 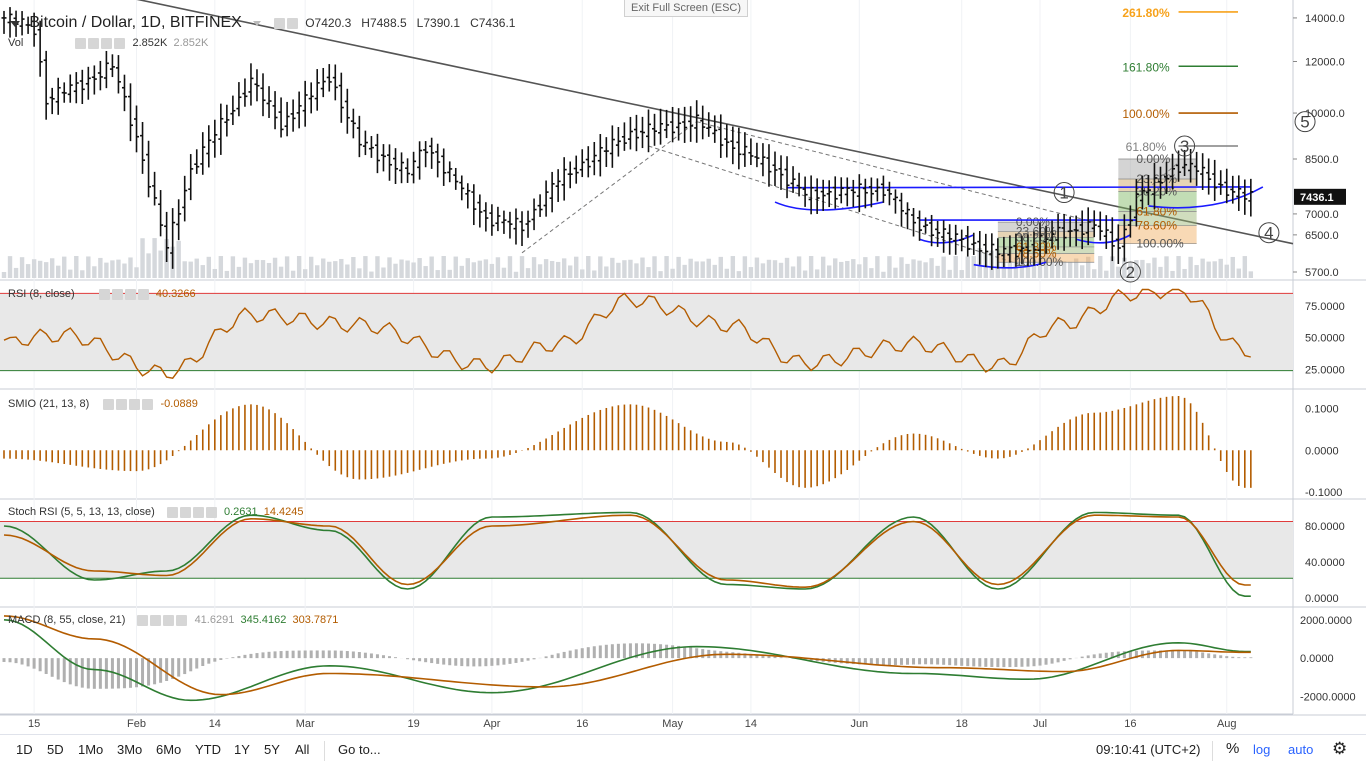 What do you see at coordinates (686, 8) in the screenshot?
I see `exit-fullscreen-button: Exit Full Screen (ESC)` at bounding box center [686, 8].